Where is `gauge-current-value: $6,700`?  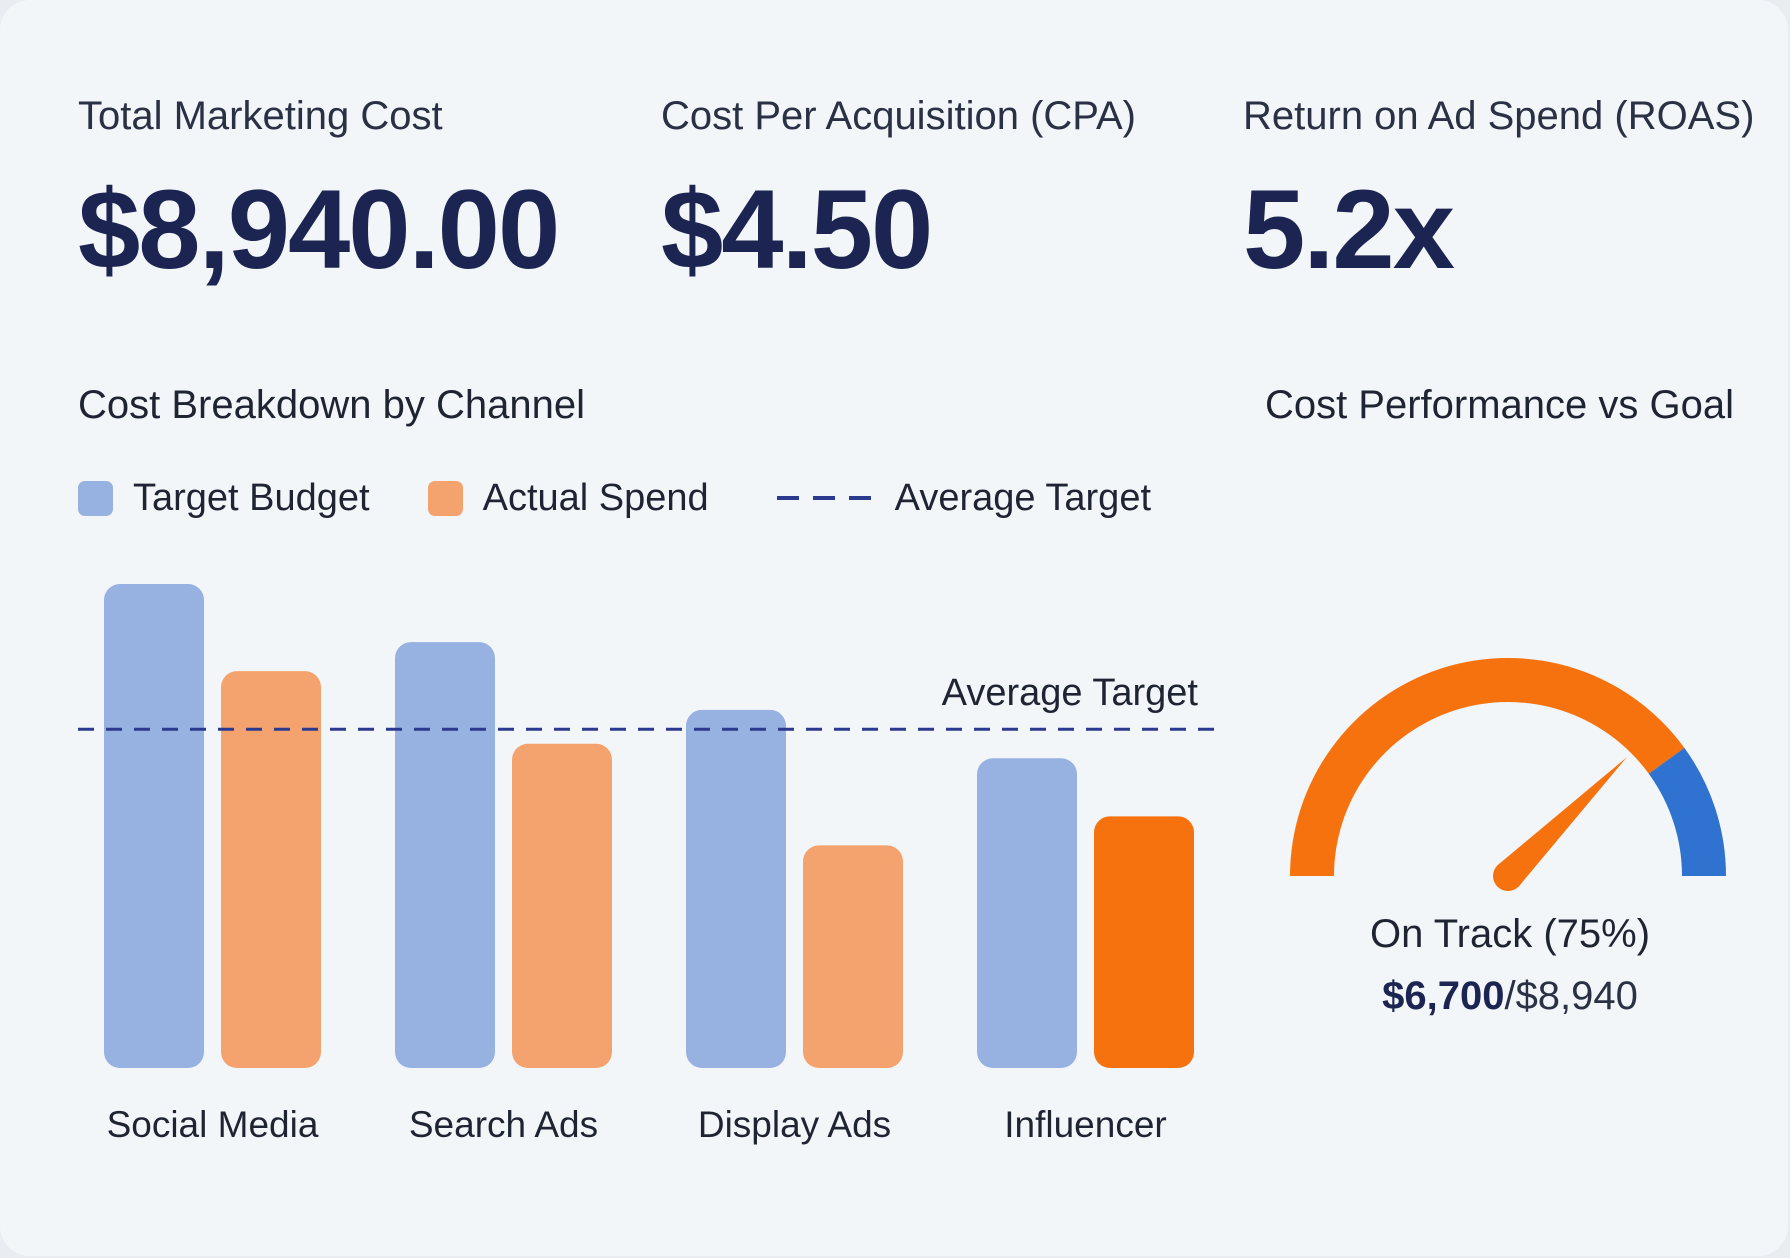 gauge-current-value: $6,700 is located at coordinates (1443, 996).